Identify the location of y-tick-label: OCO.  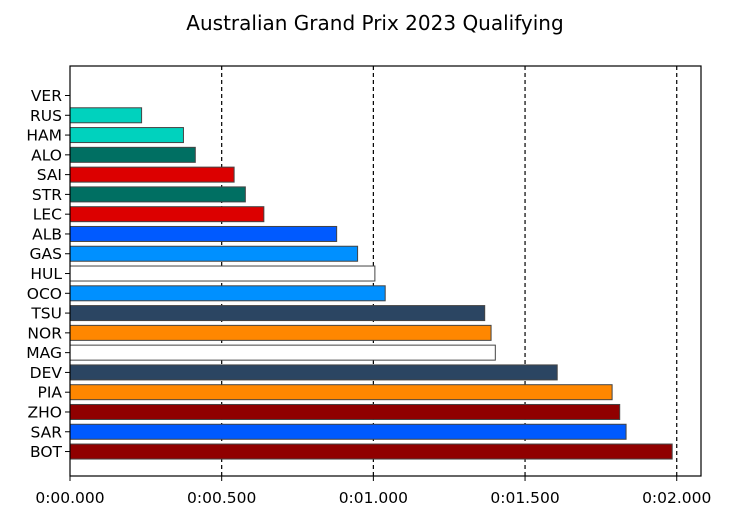
(44, 294).